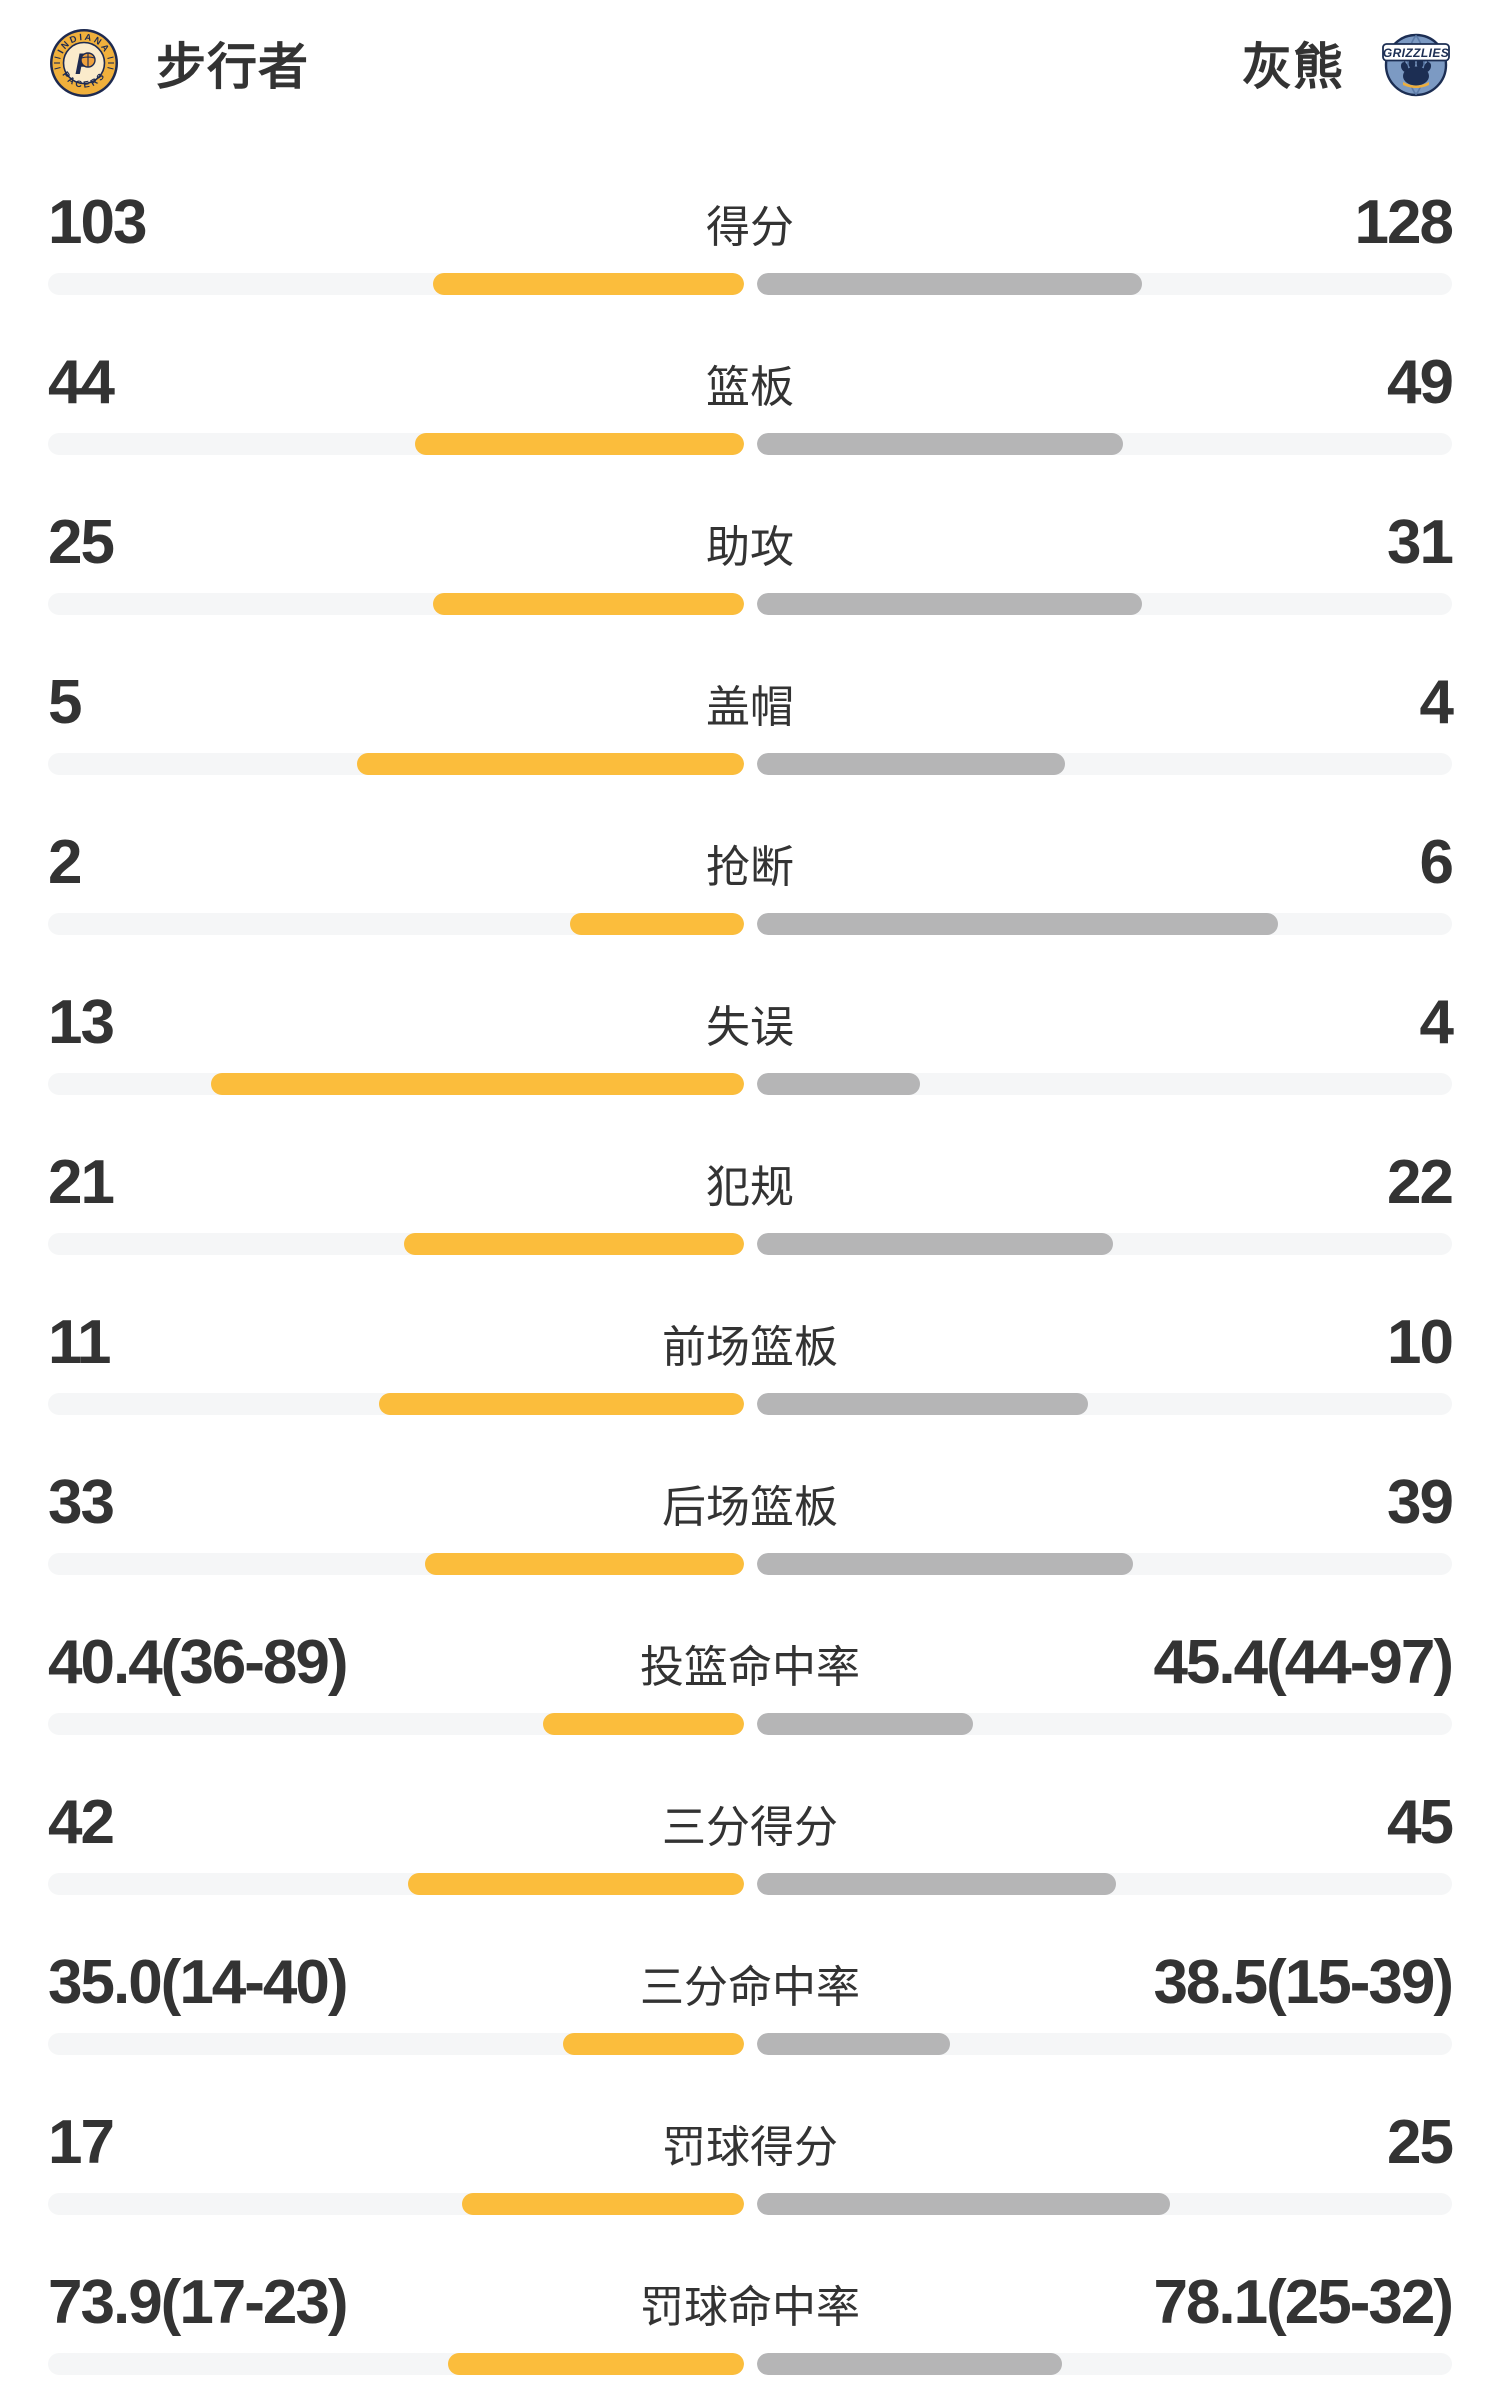  Describe the element at coordinates (1416, 52) in the screenshot. I see `grizzlies-logo-text: GRIZZLIES` at that location.